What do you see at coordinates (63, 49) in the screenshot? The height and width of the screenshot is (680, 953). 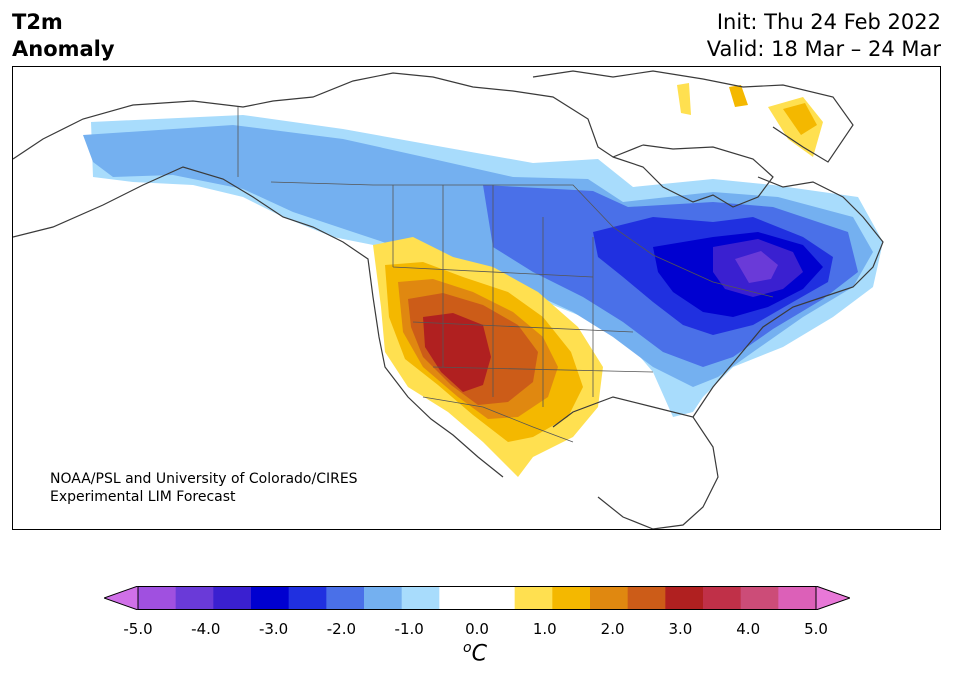 I see `title-line-2: Anomaly` at bounding box center [63, 49].